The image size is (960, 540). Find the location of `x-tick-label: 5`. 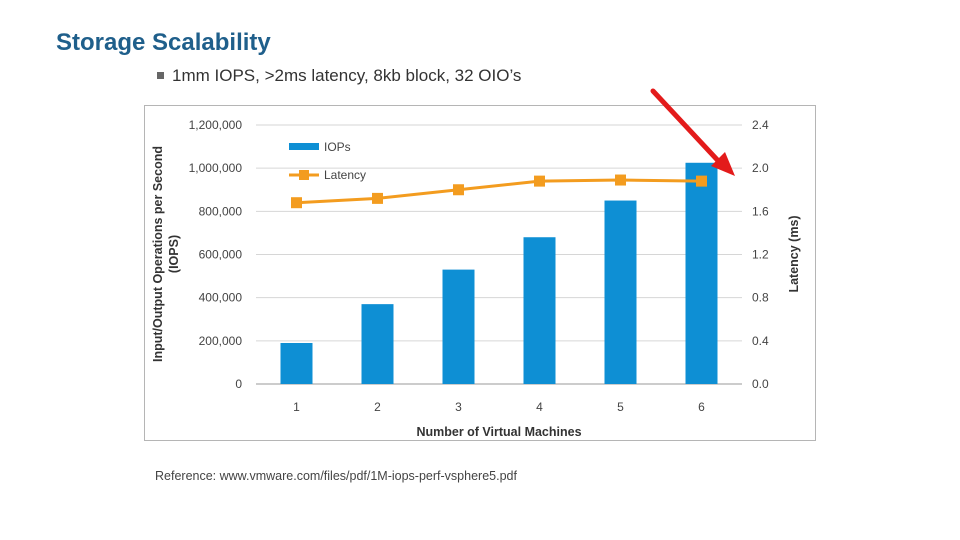

x-tick-label: 5 is located at coordinates (620, 407).